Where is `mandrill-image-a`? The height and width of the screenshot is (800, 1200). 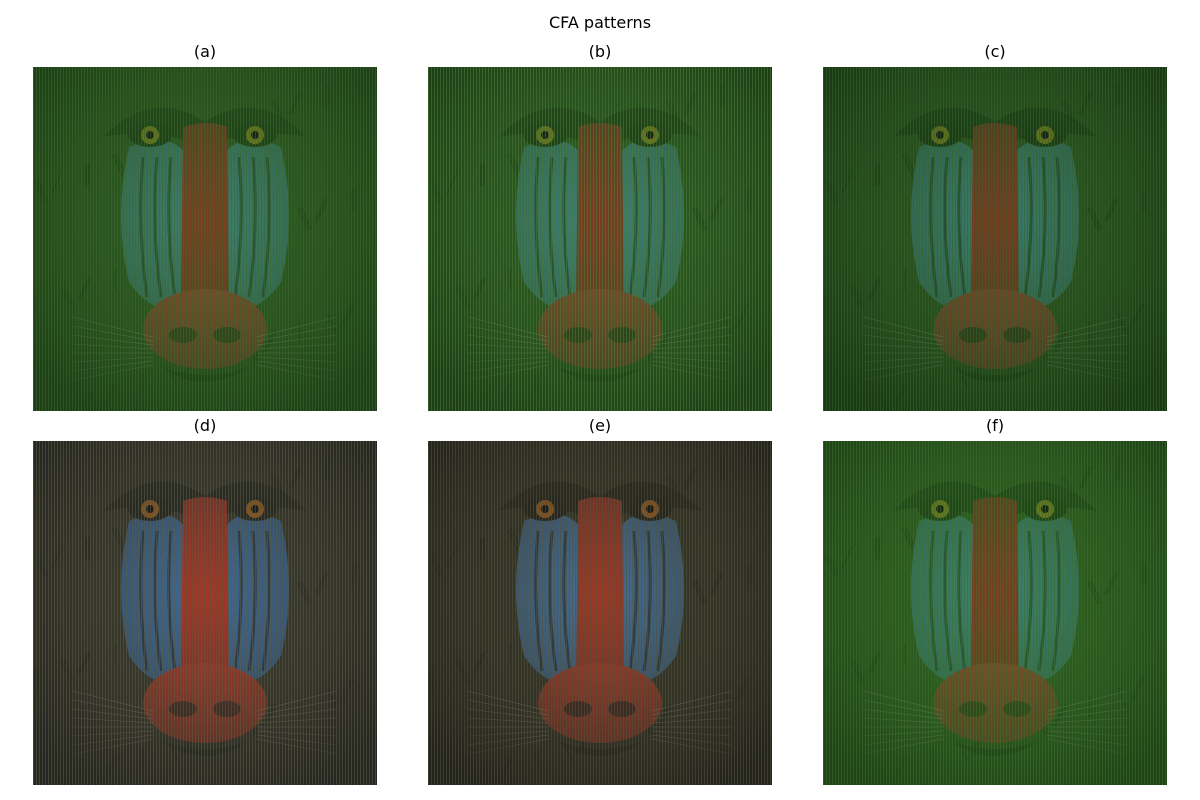
mandrill-image-a is located at coordinates (205, 239).